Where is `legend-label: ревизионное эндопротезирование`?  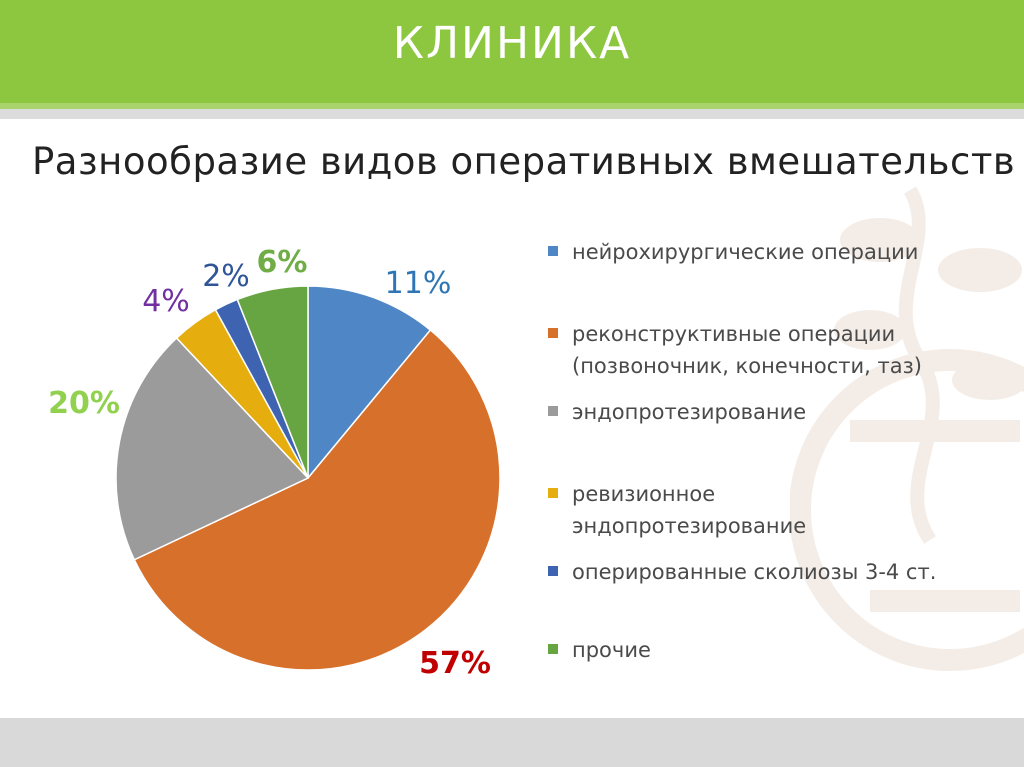
legend-label: ревизионное эндопротезирование is located at coordinates (689, 510).